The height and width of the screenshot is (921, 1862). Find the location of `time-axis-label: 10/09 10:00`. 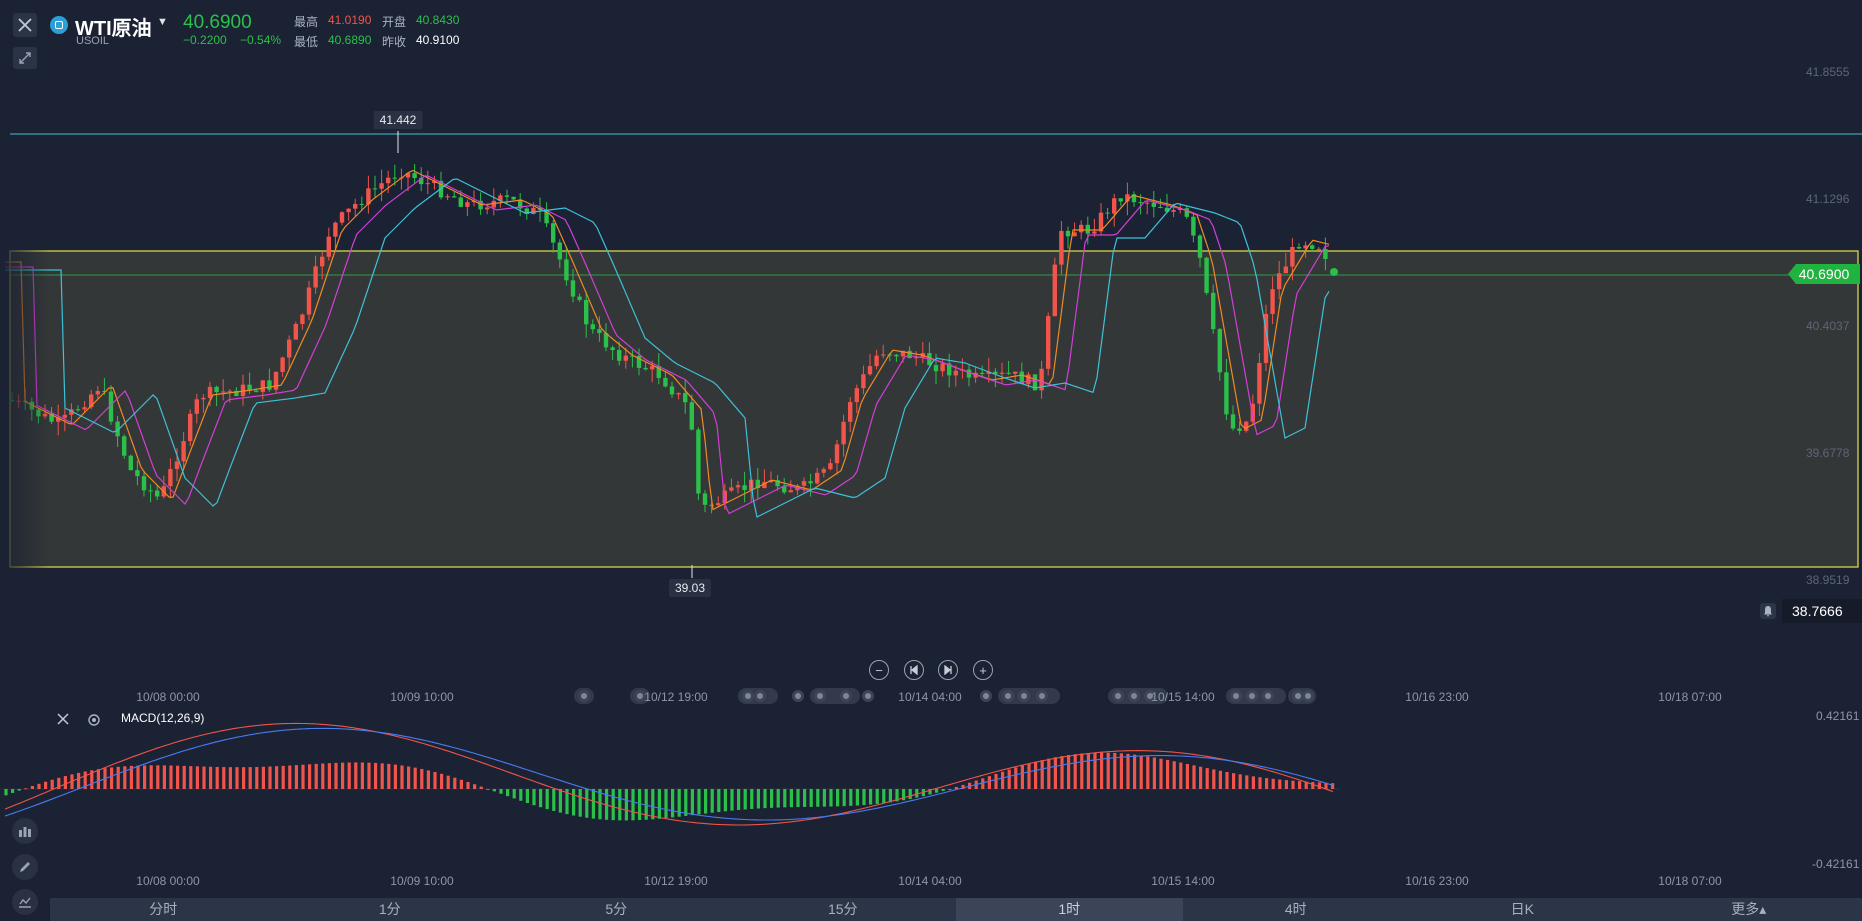

time-axis-label: 10/09 10:00 is located at coordinates (422, 697).